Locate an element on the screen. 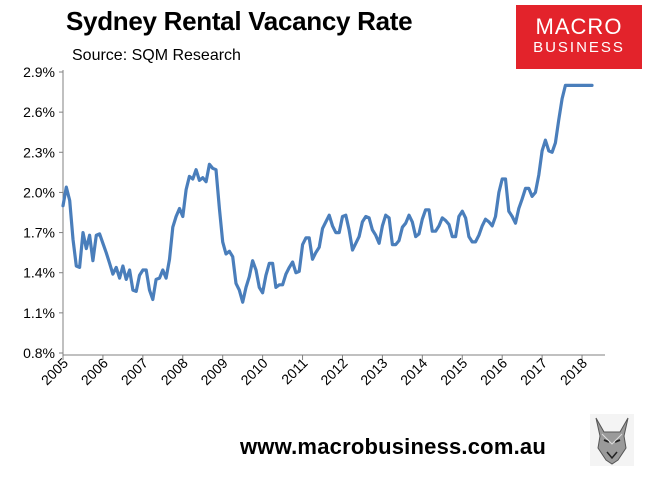 The height and width of the screenshot is (485, 652). x-tick-label: 2008 is located at coordinates (174, 371).